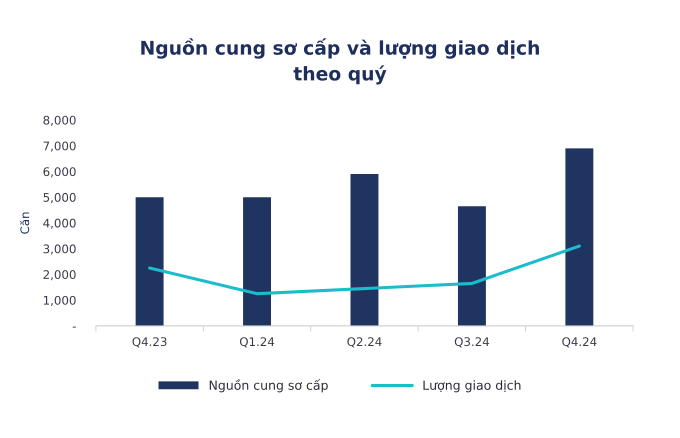  What do you see at coordinates (471, 386) in the screenshot?
I see `legend-label: Lượng giao dịch` at bounding box center [471, 386].